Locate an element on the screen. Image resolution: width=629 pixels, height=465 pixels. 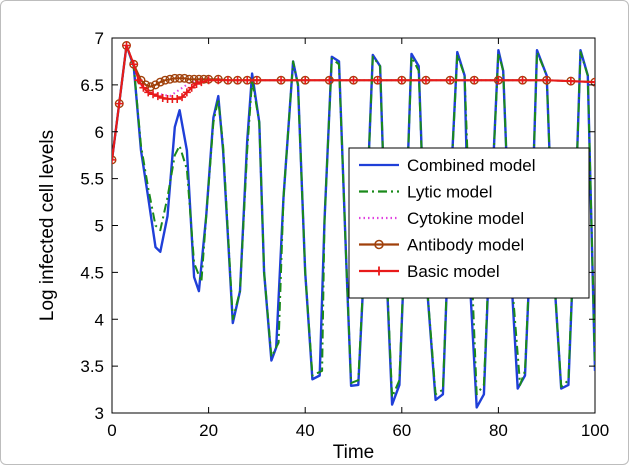
y-tick-label: 3.5 is located at coordinates (92, 366).